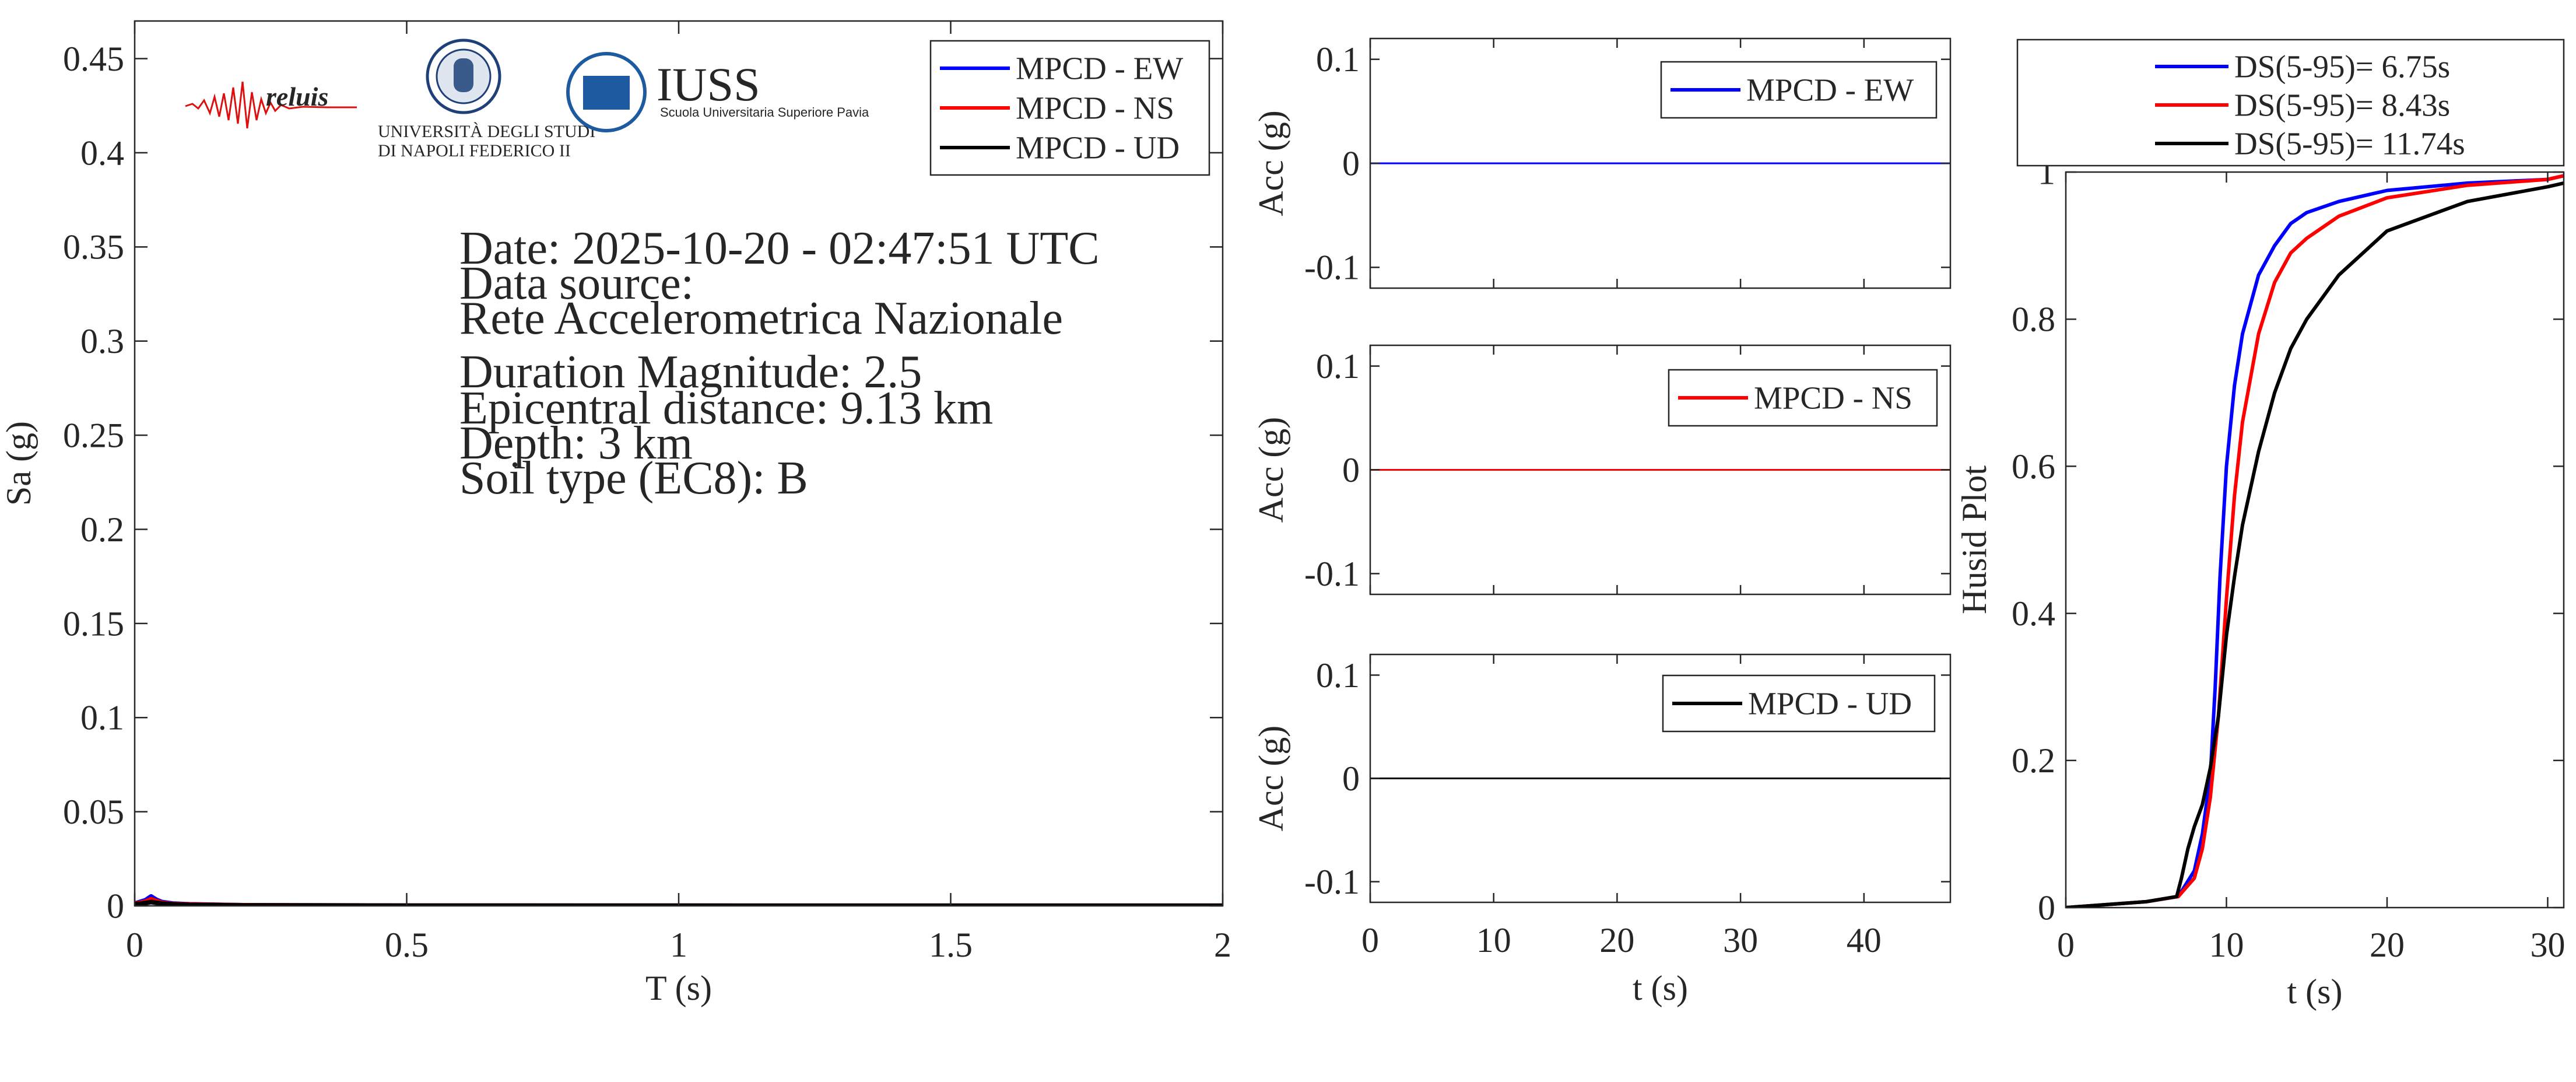  What do you see at coordinates (2349, 144) in the screenshot?
I see `husid-legend-label: DS(5-95)= 11.74s` at bounding box center [2349, 144].